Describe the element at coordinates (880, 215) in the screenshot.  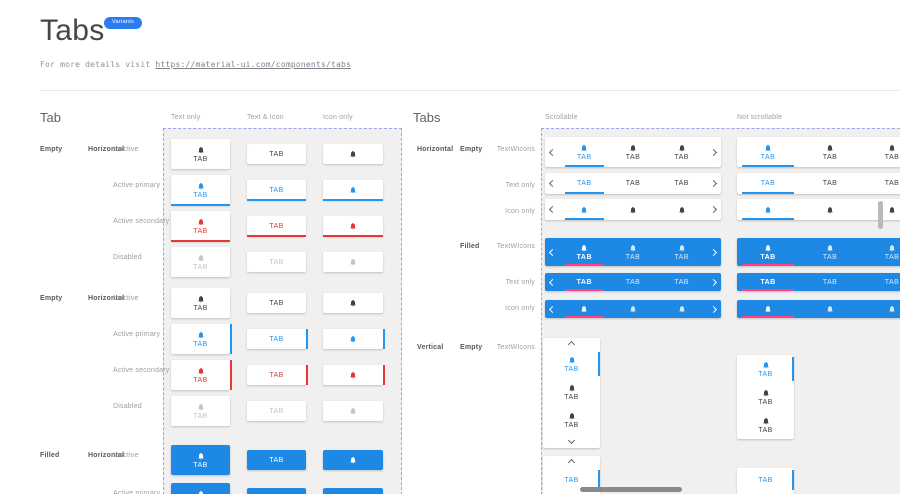
I see `vertical-scrollbar` at that location.